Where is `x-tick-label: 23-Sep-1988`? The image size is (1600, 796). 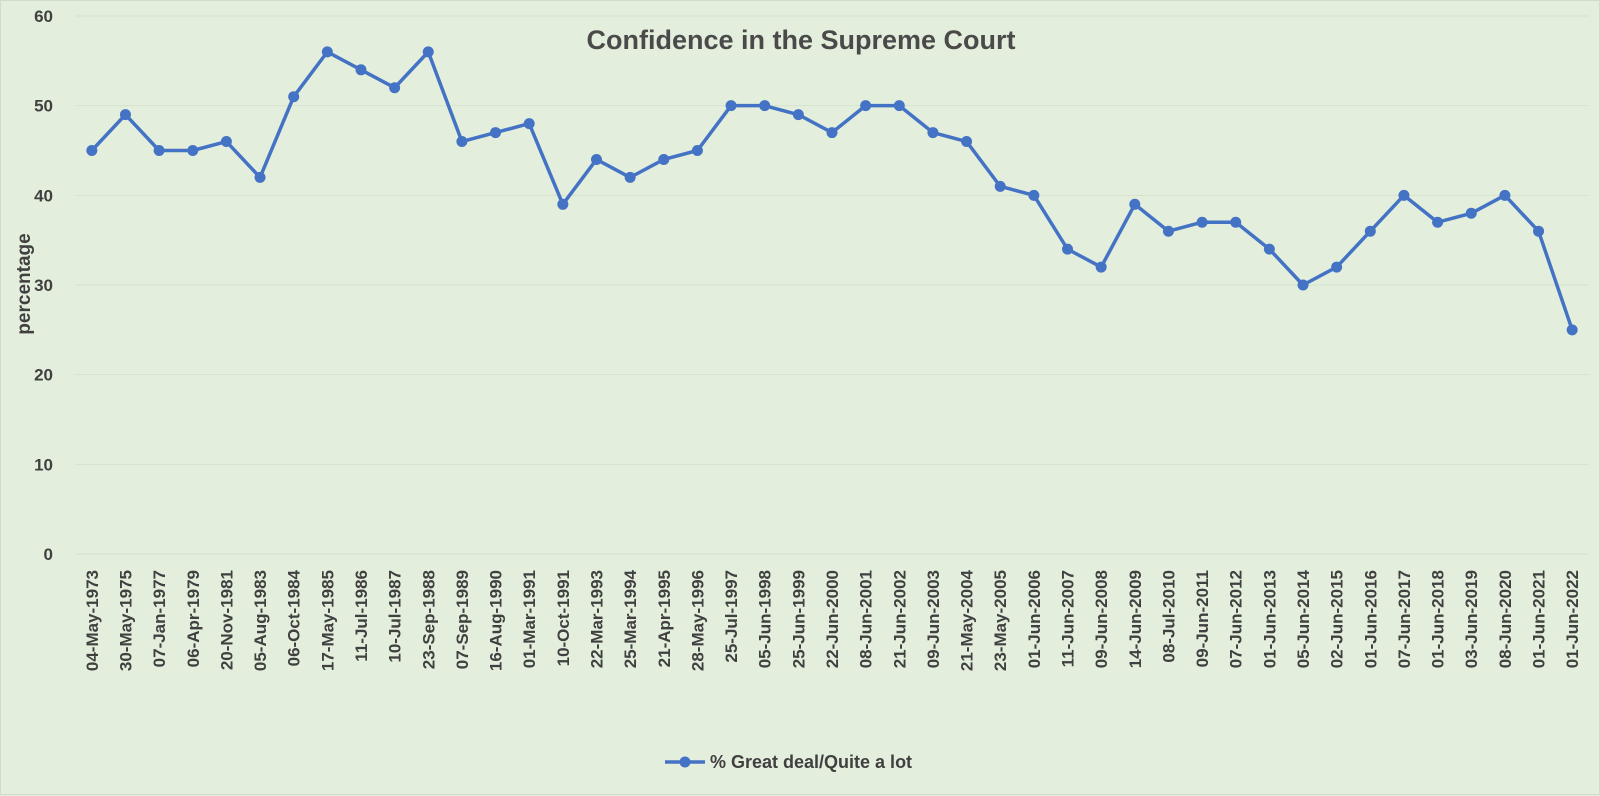
x-tick-label: 23-Sep-1988 is located at coordinates (428, 619).